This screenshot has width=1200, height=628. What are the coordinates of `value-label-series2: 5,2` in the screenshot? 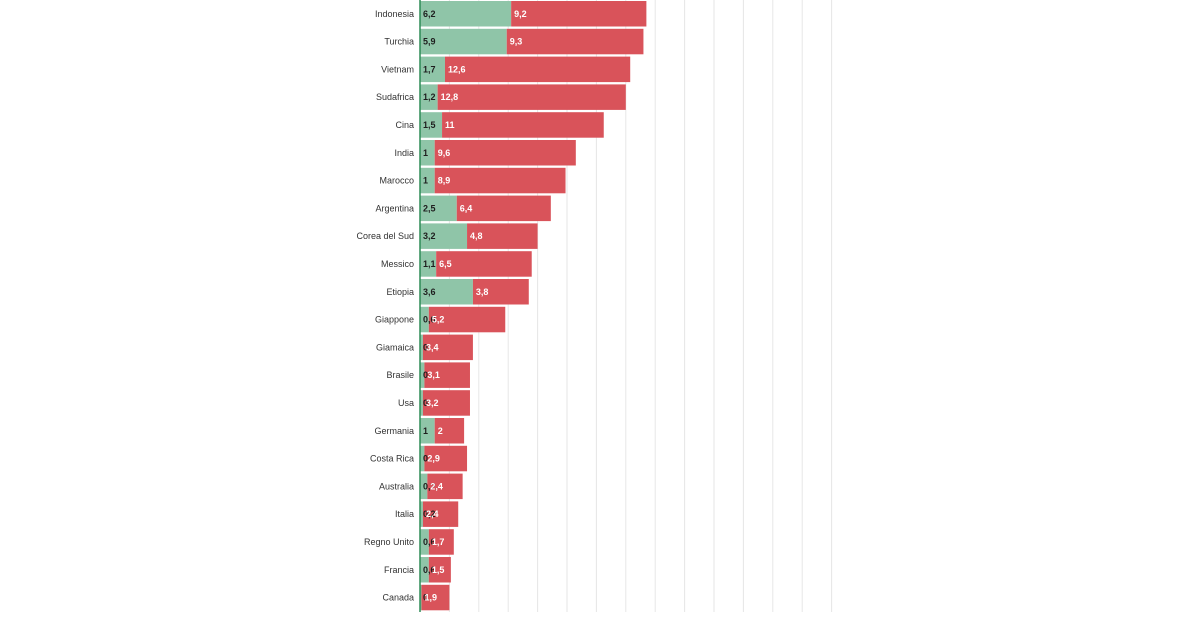 It's located at (438, 320).